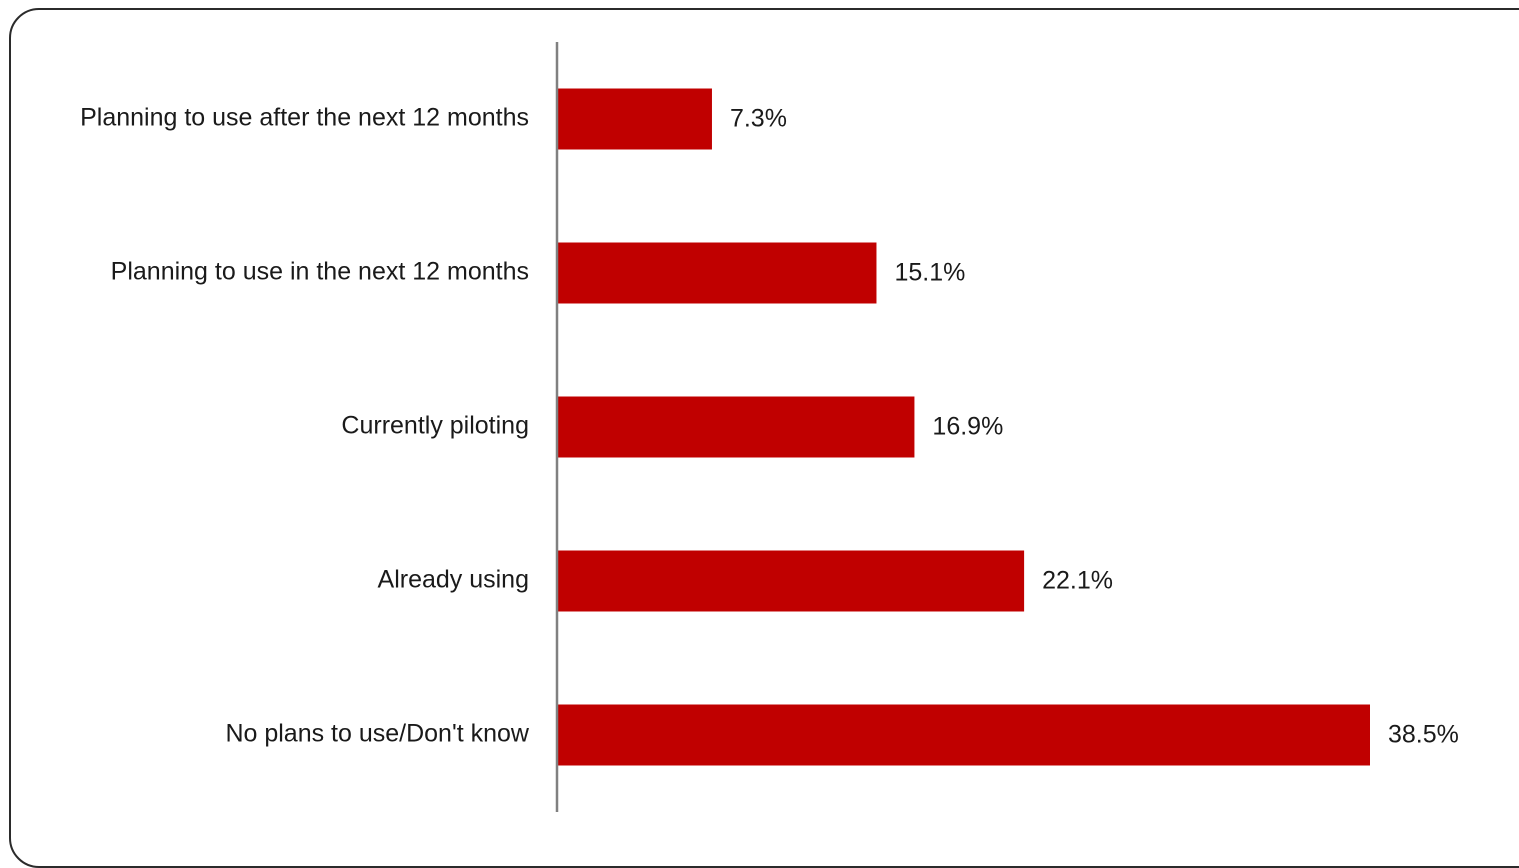  I want to click on value-label-3: 22.1%, so click(1077, 581).